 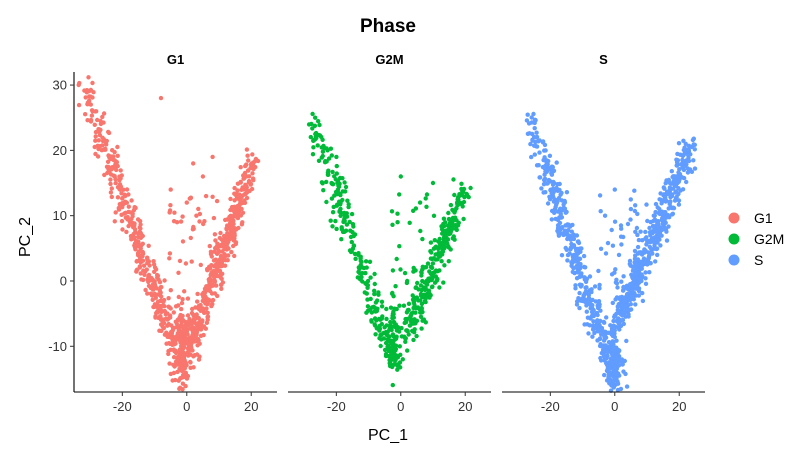 I want to click on x-axis-title: PC_1, so click(x=388, y=435).